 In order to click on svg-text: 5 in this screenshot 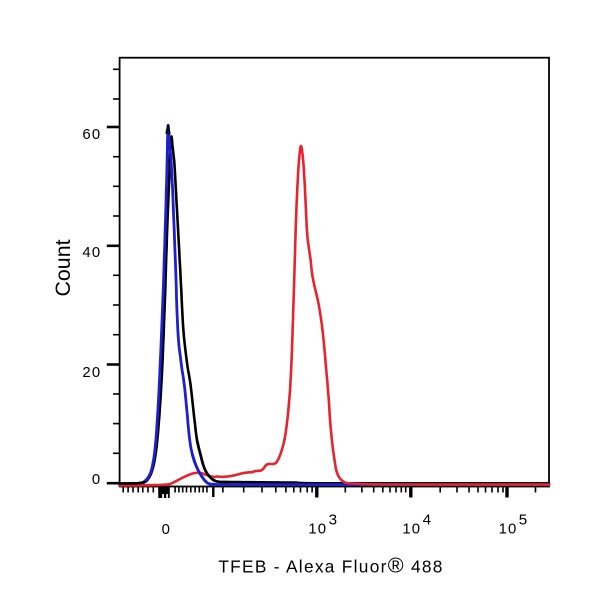, I will do `click(523, 519)`.